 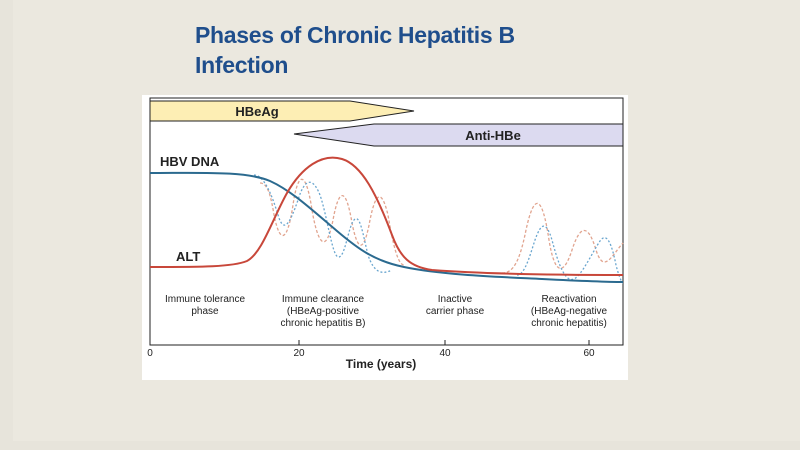 What do you see at coordinates (455, 311) in the screenshot?
I see `phase-3-line-2: carrier phase` at bounding box center [455, 311].